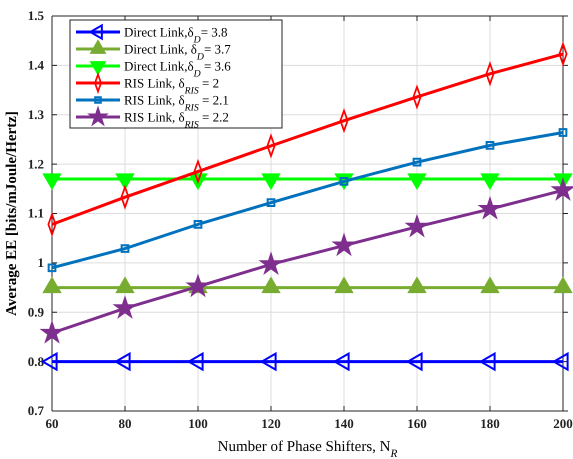  Describe the element at coordinates (36, 361) in the screenshot. I see `y-tick-label: 0.8` at that location.